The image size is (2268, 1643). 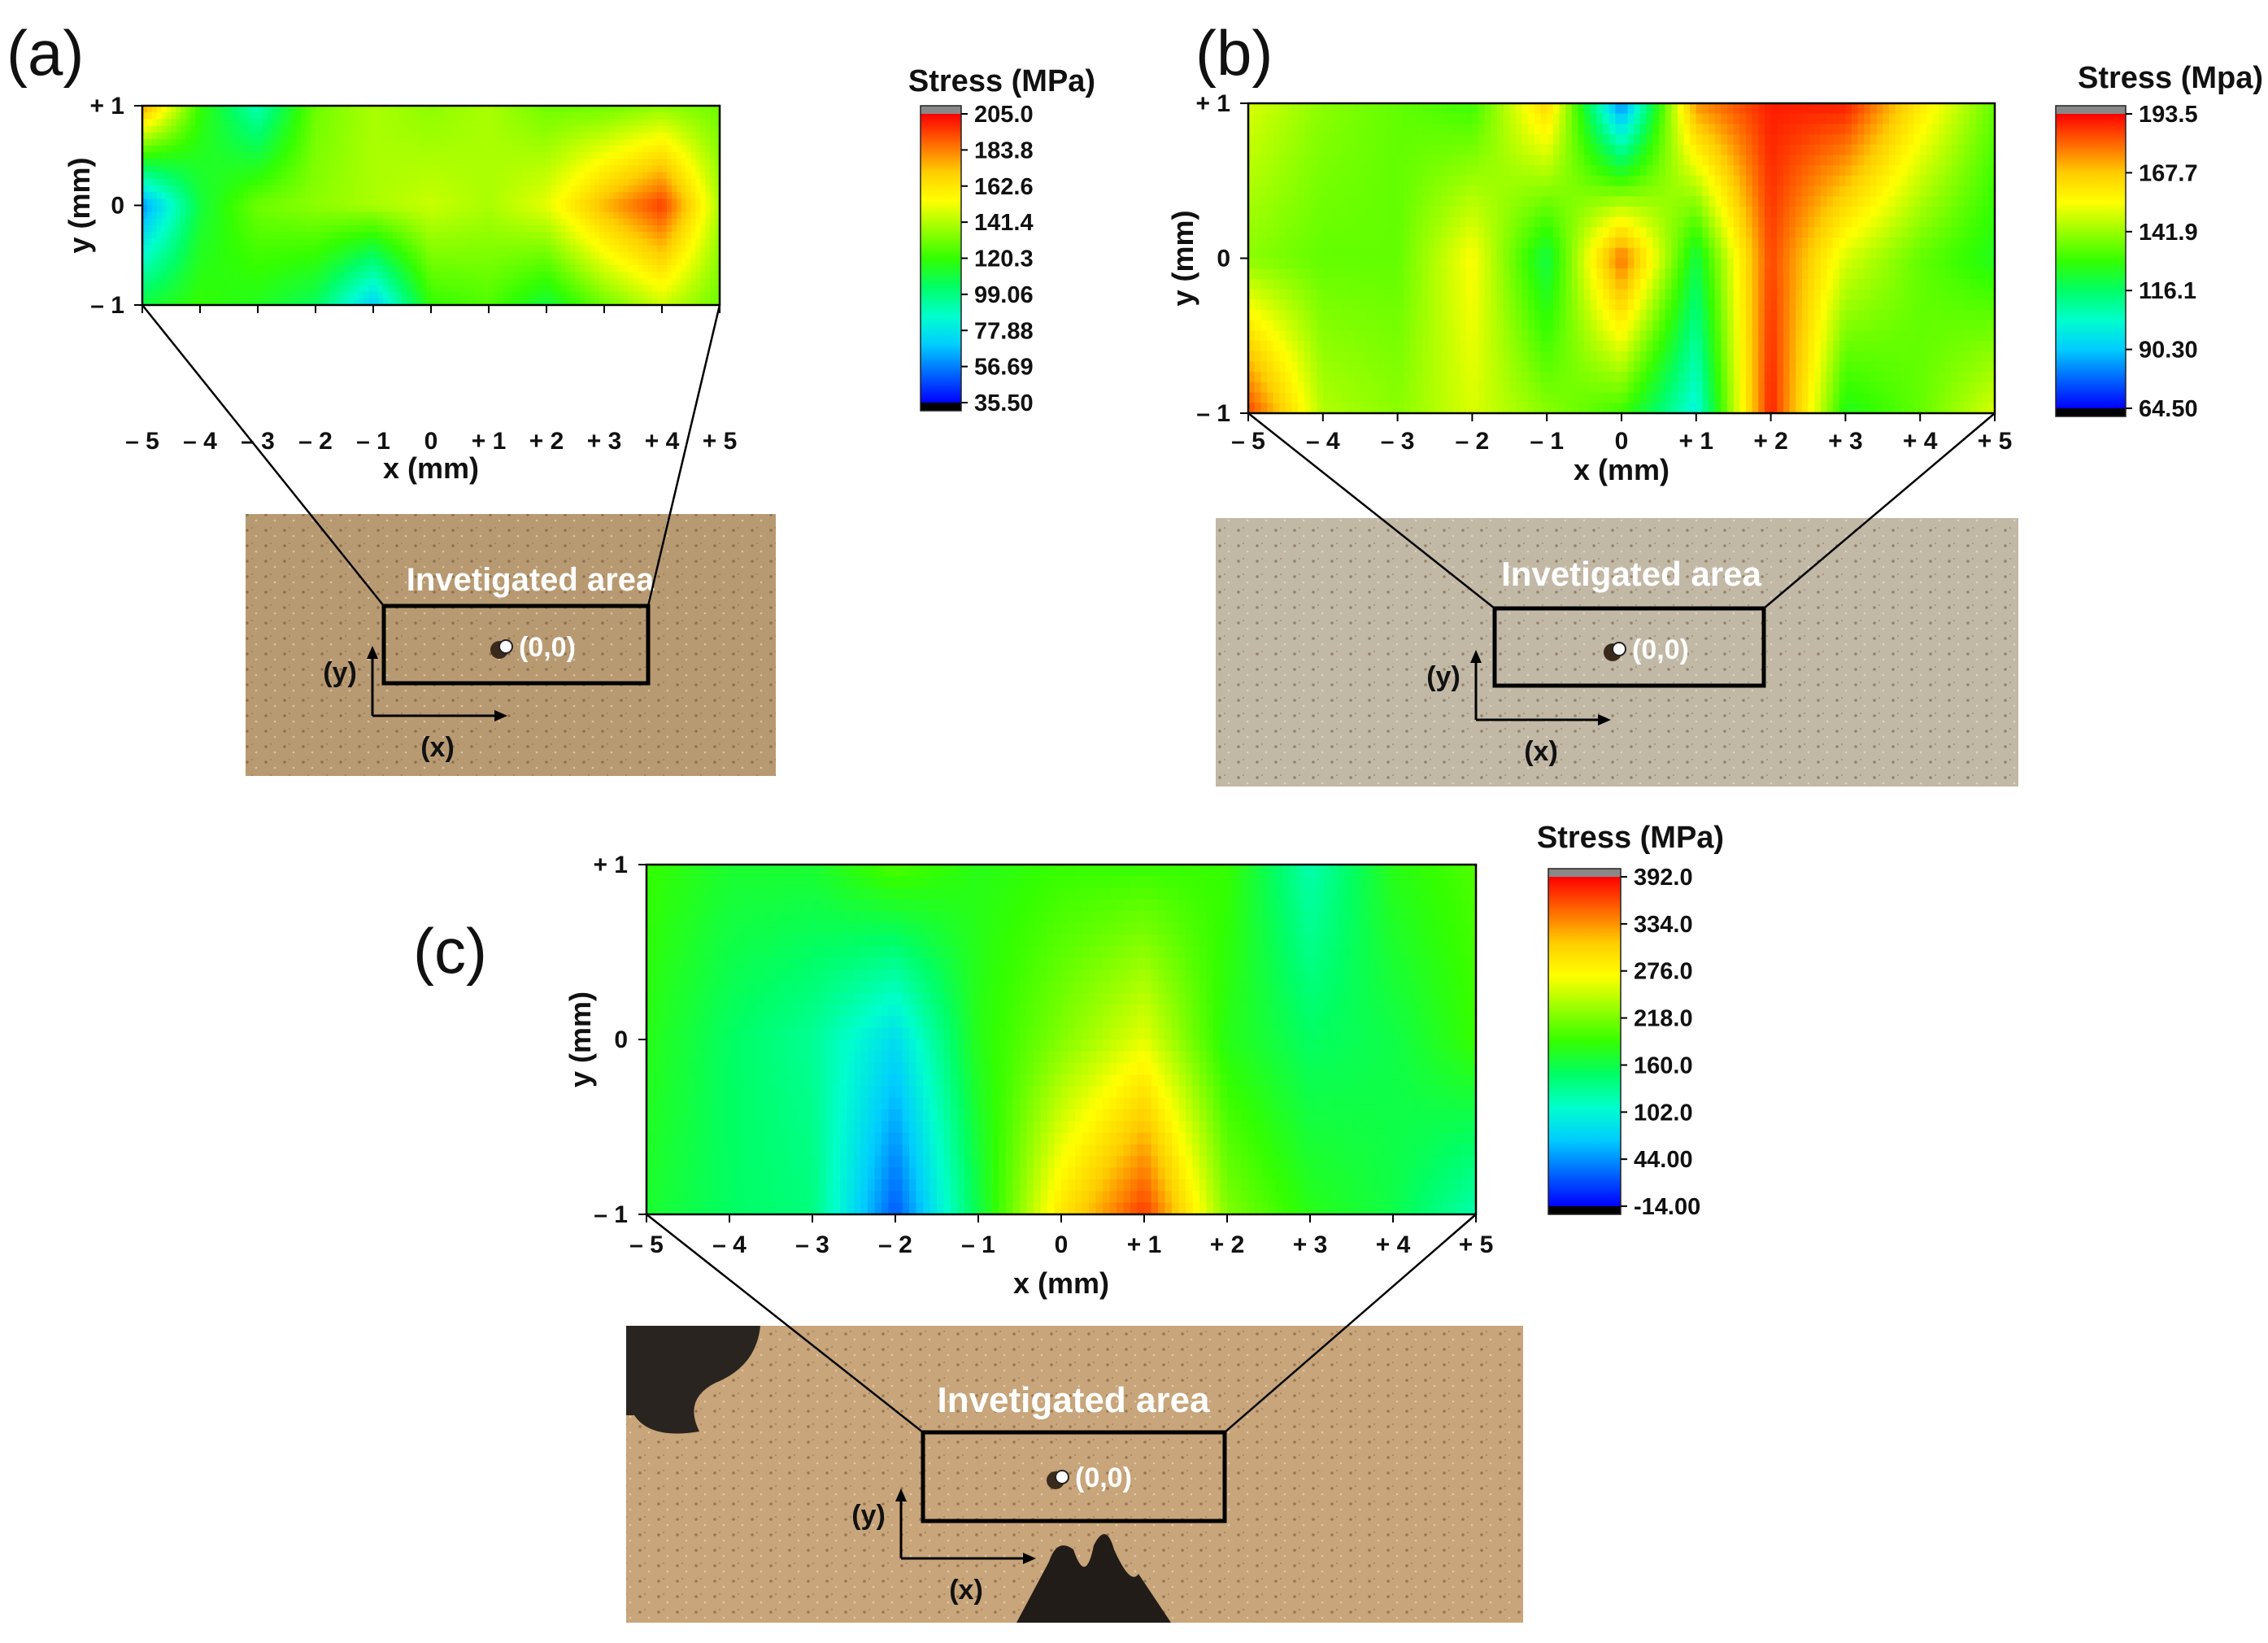 I want to click on colorbar-label: 334.0, so click(x=1663, y=925).